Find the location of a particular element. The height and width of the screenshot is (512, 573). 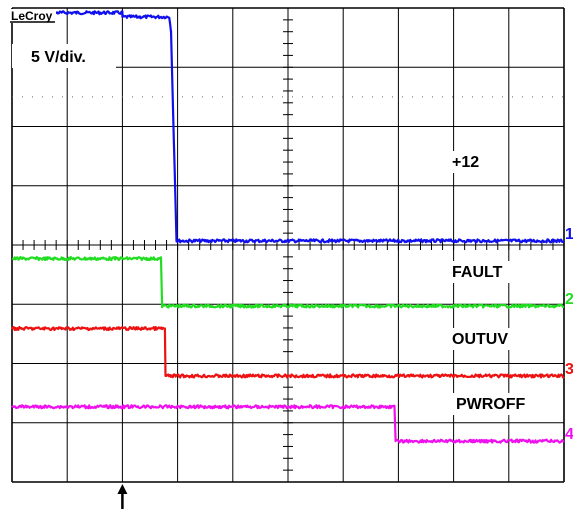

channel-number-4: 4 is located at coordinates (569, 434).